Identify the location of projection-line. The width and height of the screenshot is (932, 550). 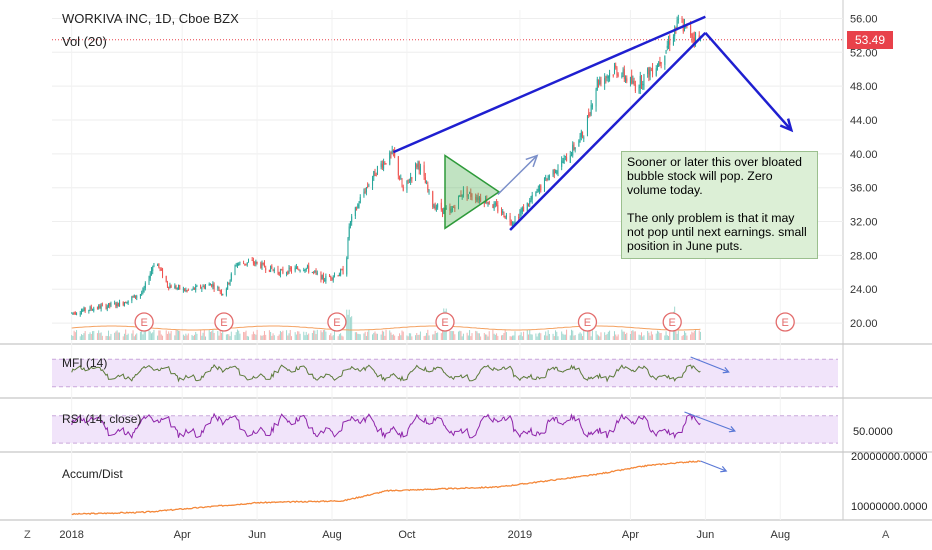
(748, 81).